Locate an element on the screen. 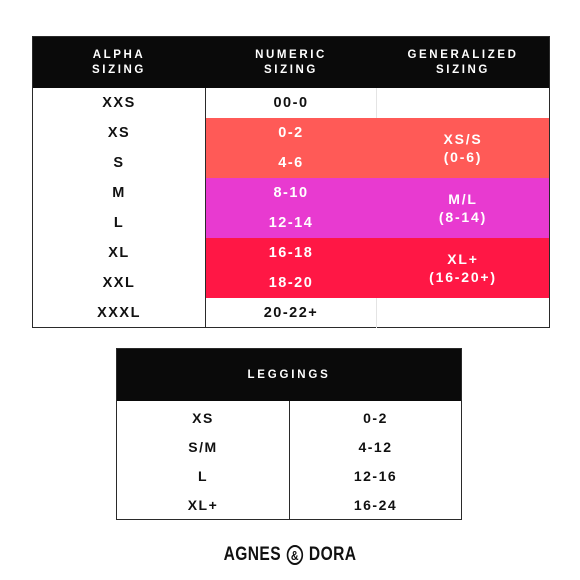 This screenshot has width=580, height=580. ampersand-icon: & is located at coordinates (295, 555).